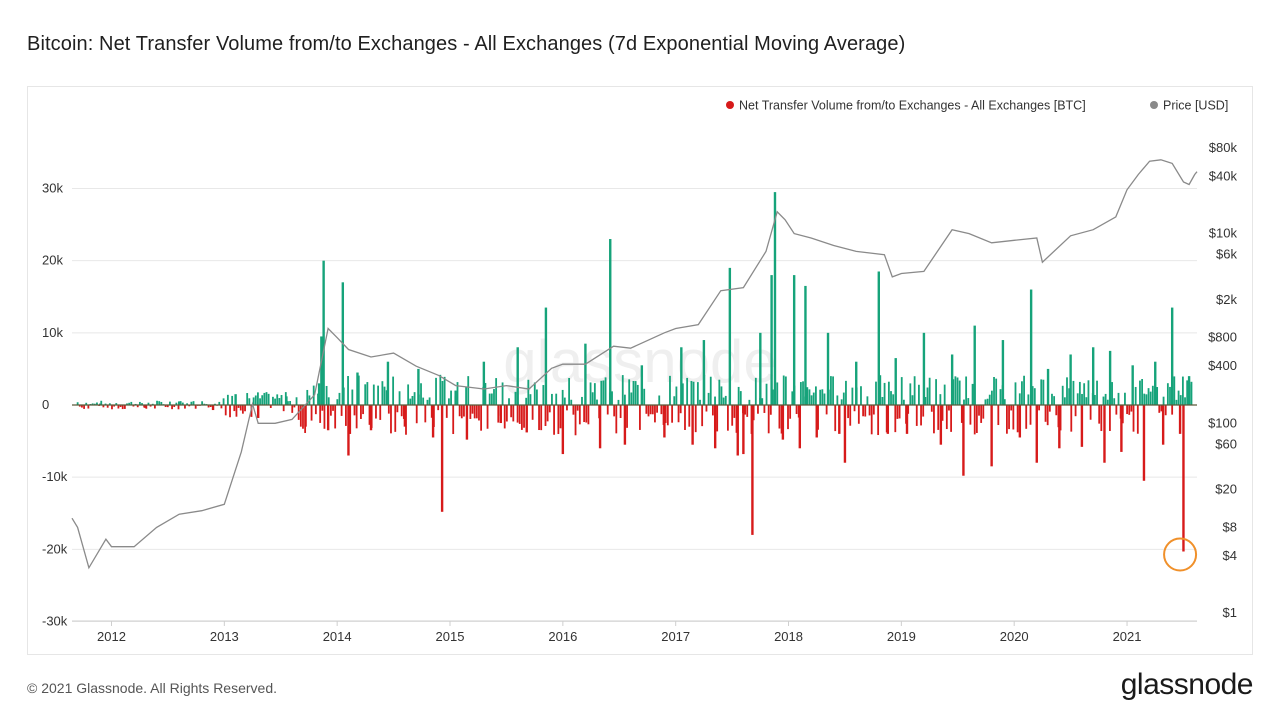 The width and height of the screenshot is (1280, 720). Describe the element at coordinates (1226, 254) in the screenshot. I see `y2-tick-label-3: $6k` at that location.